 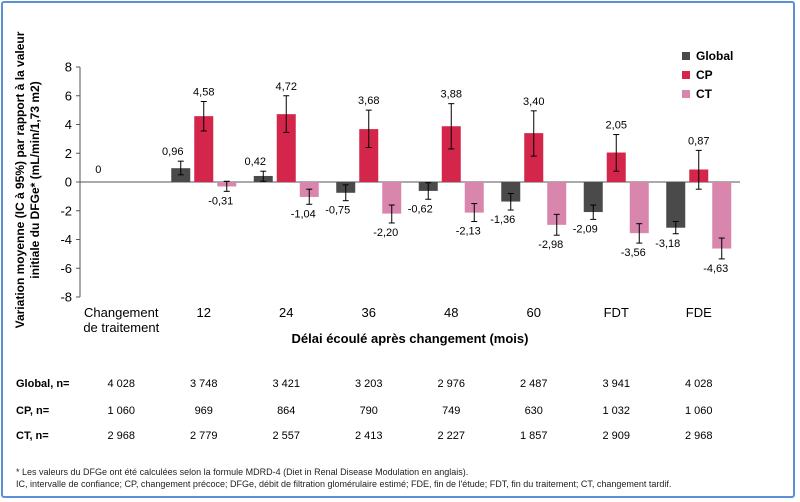 What do you see at coordinates (337, 211) in the screenshot?
I see `data-label: -0,75` at bounding box center [337, 211].